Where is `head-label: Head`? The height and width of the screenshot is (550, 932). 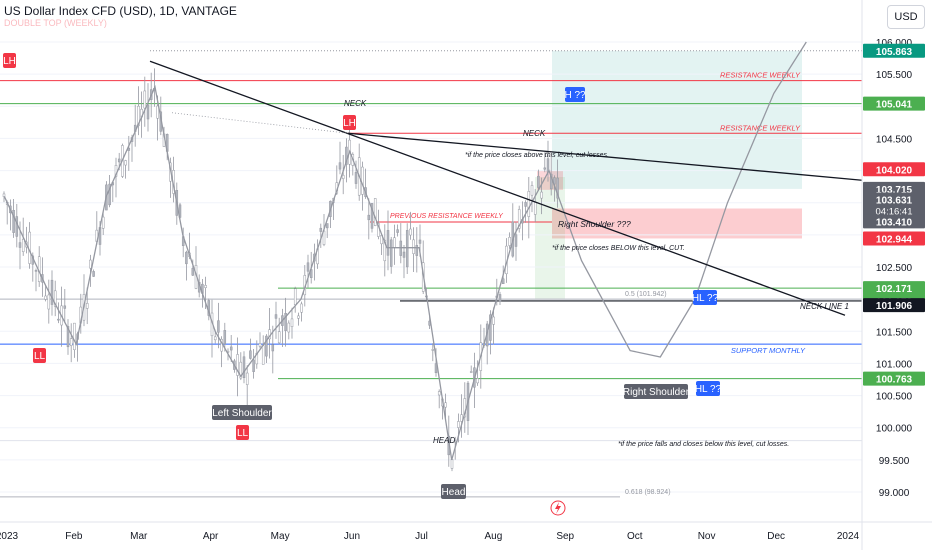 head-label: Head is located at coordinates (453, 491).